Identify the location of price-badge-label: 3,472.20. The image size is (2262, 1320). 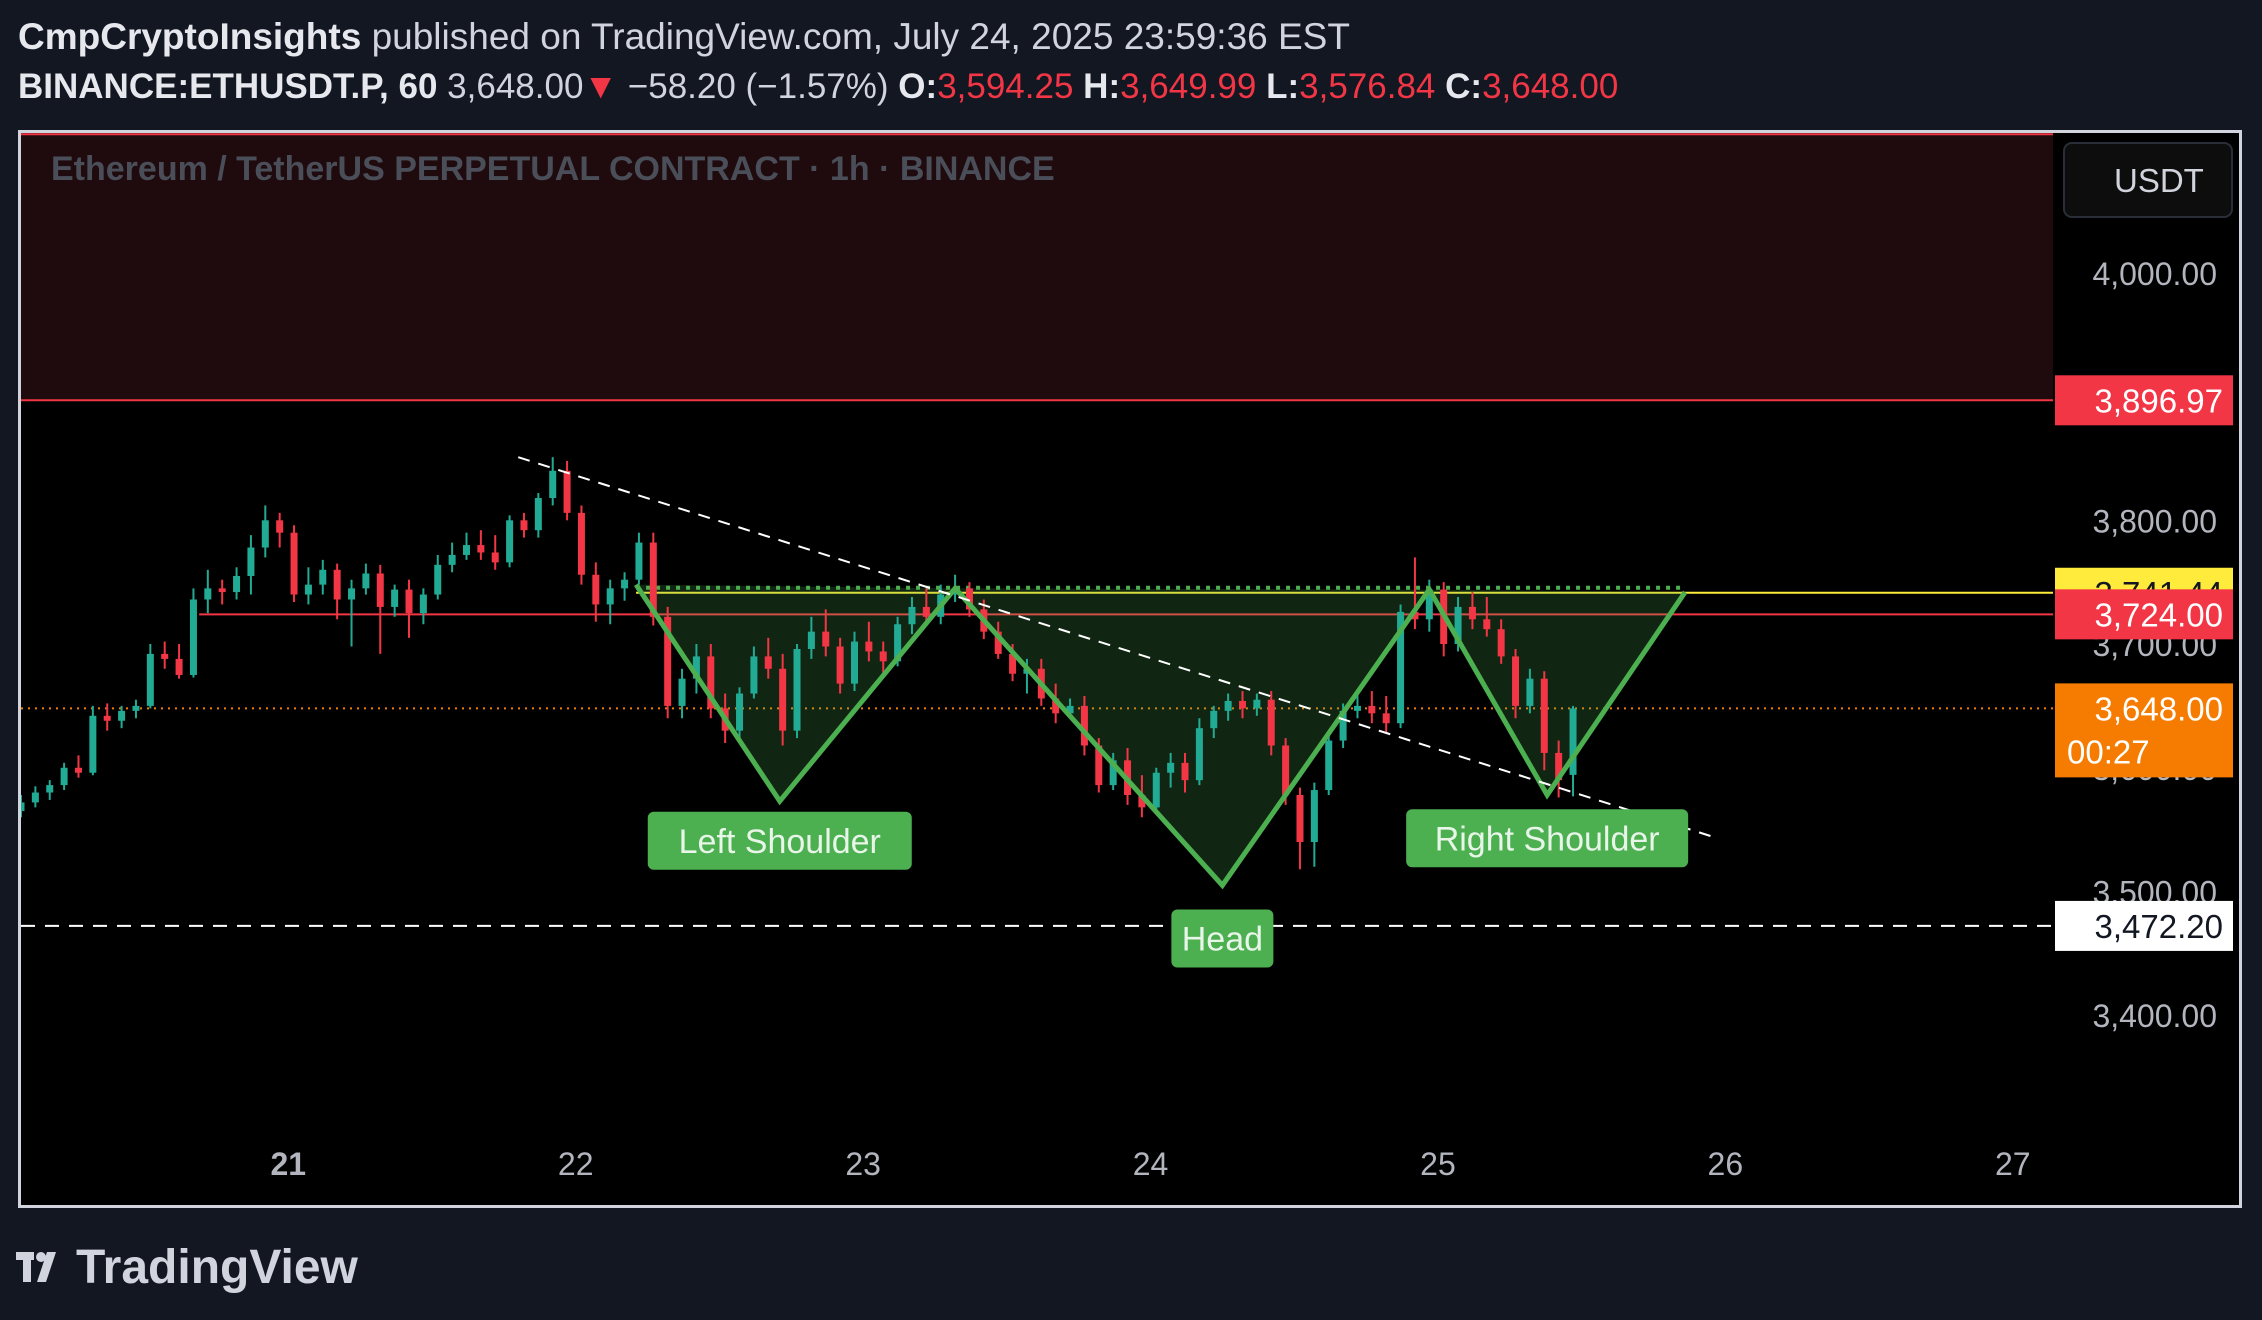
(2159, 926).